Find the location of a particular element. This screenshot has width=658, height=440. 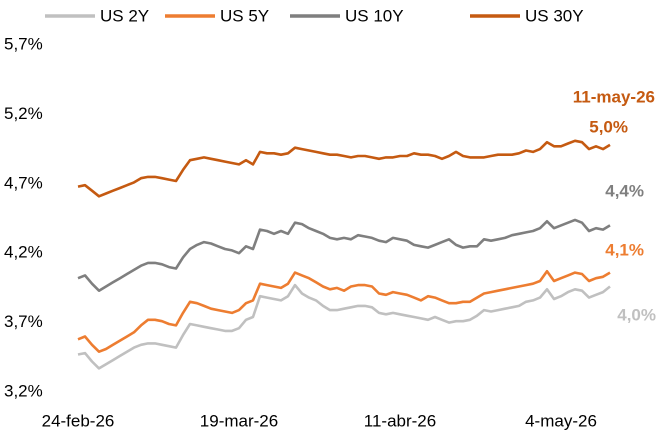

y-tick-label: 5,7% is located at coordinates (23, 43).